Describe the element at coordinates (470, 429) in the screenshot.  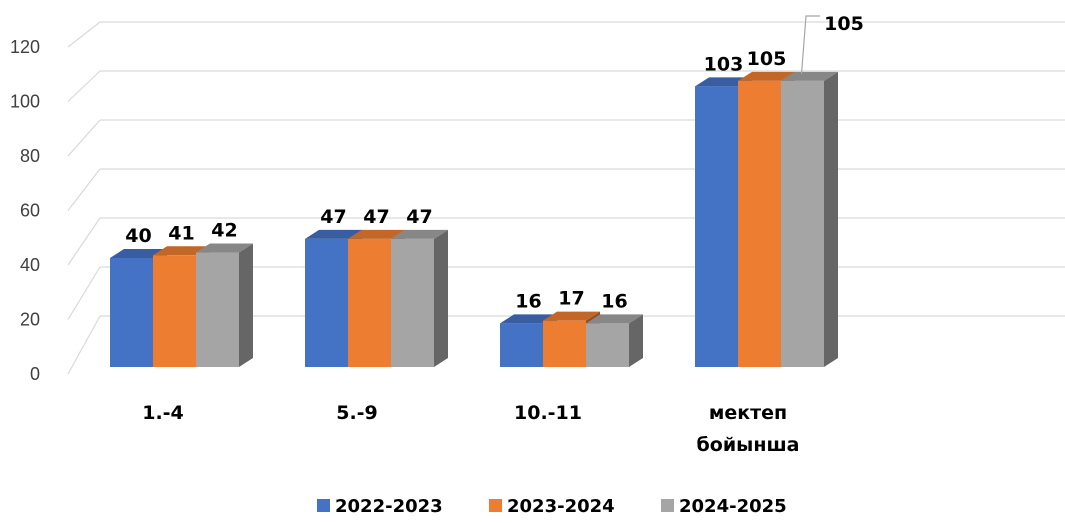
I see `x-axis-categories: 1.-4 5.-9 10.-11 мектеп бойынша` at that location.